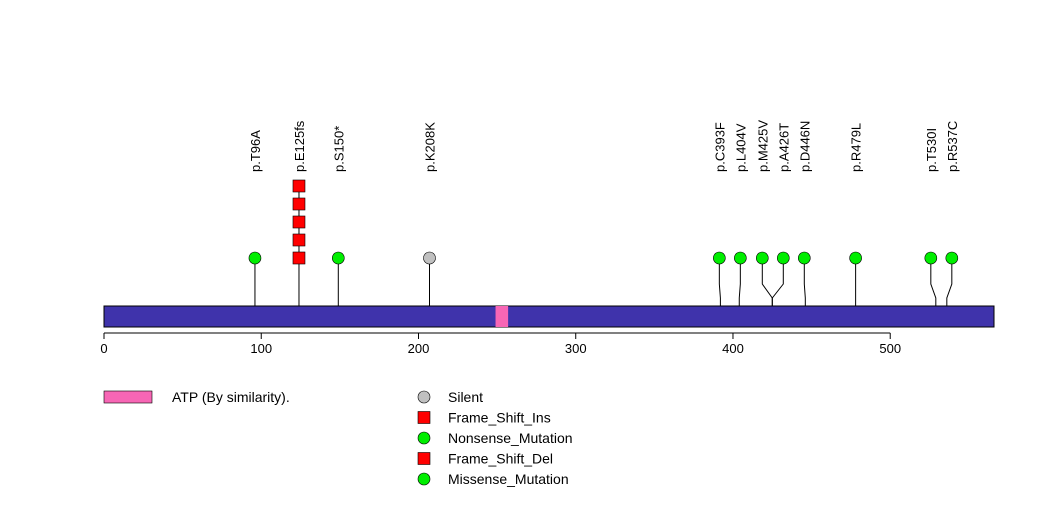  Describe the element at coordinates (255, 151) in the screenshot. I see `mutation-label: p.T96A` at that location.